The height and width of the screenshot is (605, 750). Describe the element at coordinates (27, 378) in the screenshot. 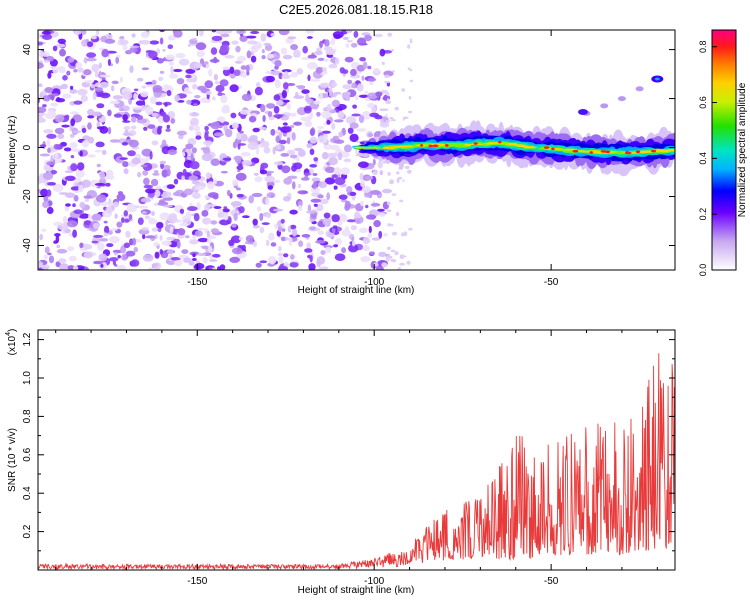

I see `snr-y-tick-label: 1.0` at that location.